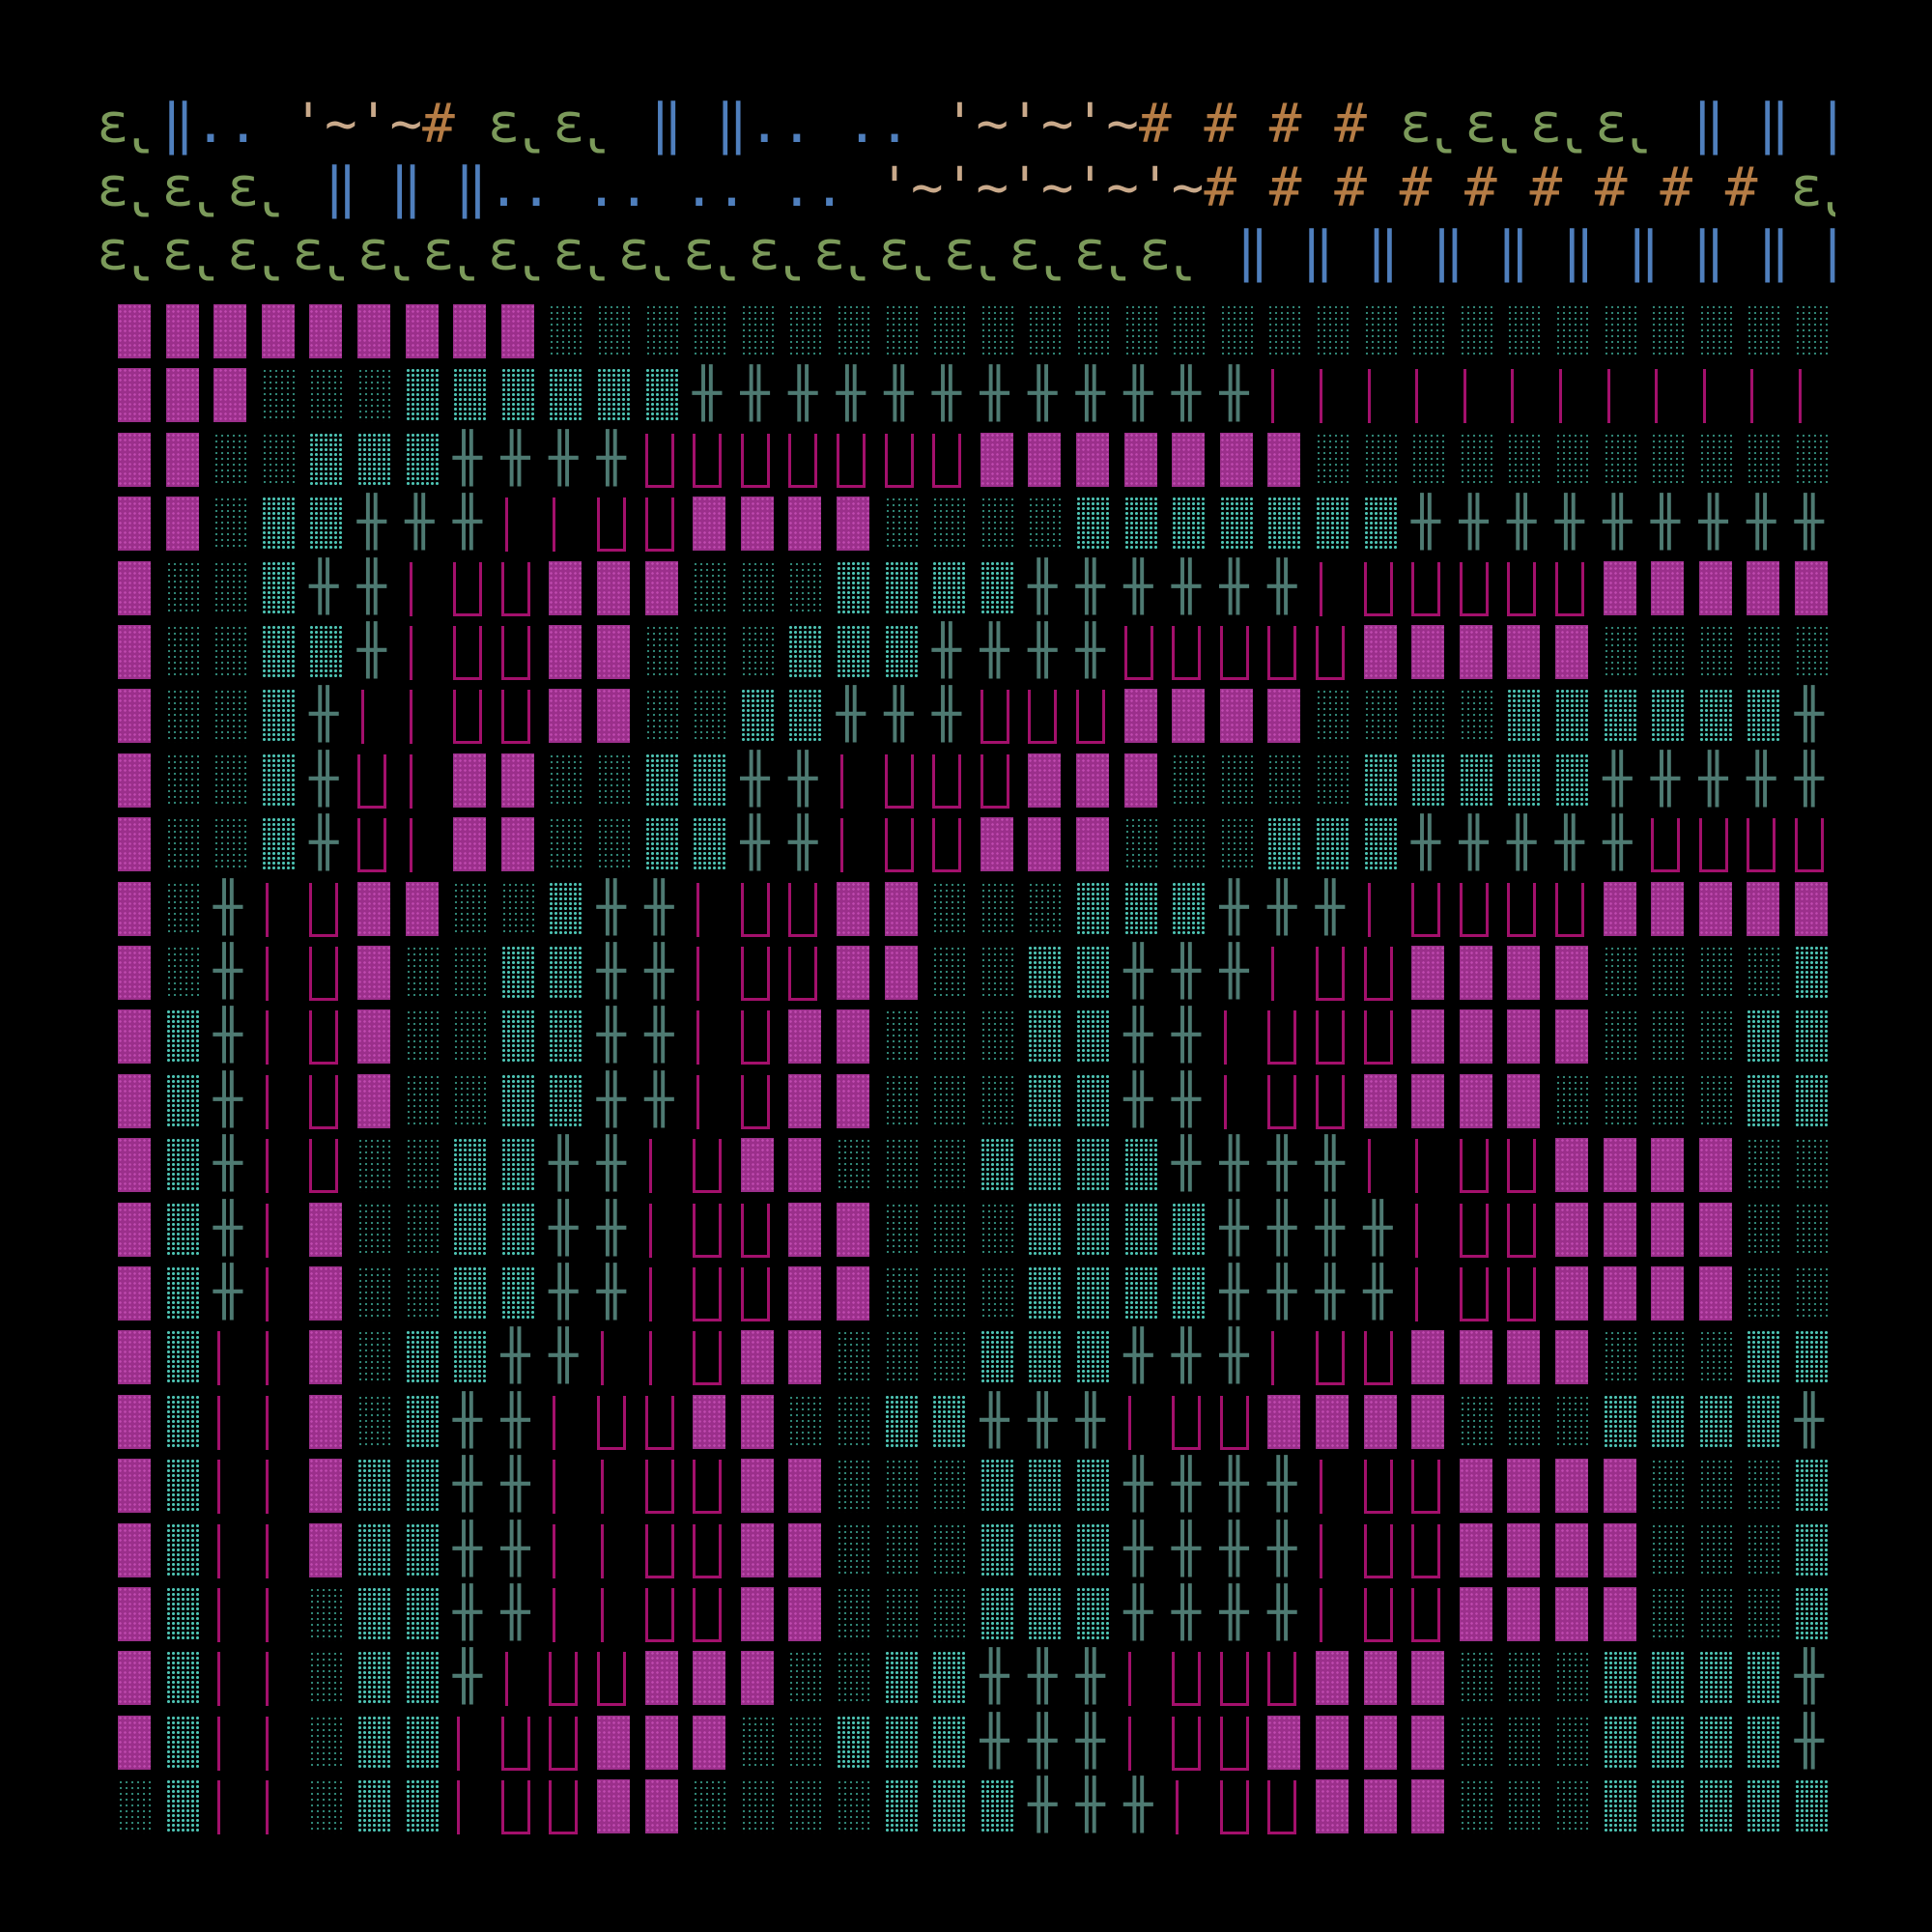  I want to click on header-glyph-run: ‖ ‖ ‖, so click(406, 187).